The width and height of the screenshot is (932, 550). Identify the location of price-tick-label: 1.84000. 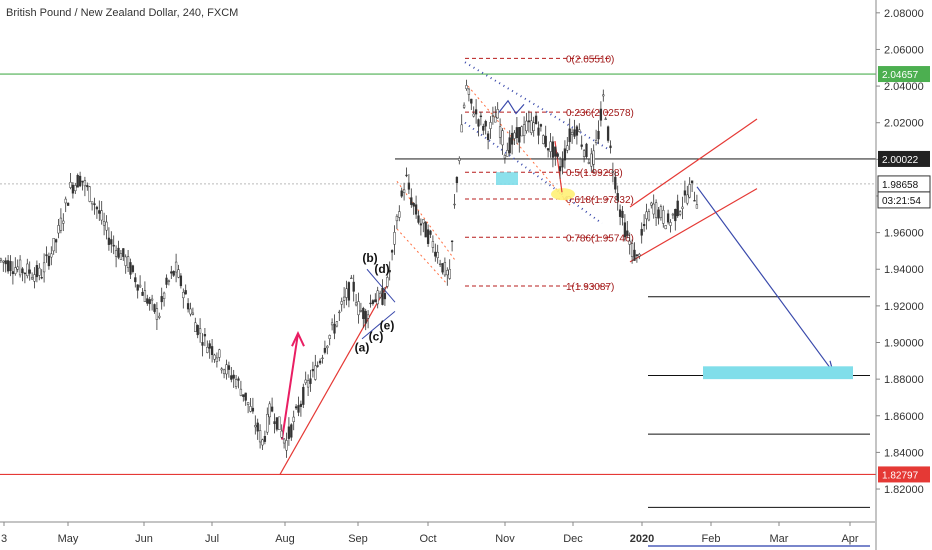
(904, 453).